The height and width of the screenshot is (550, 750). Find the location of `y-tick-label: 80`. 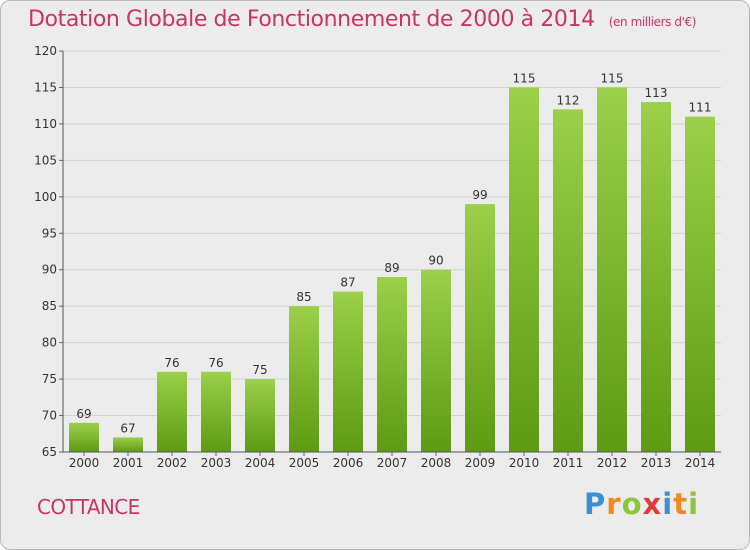

y-tick-label: 80 is located at coordinates (49, 343).